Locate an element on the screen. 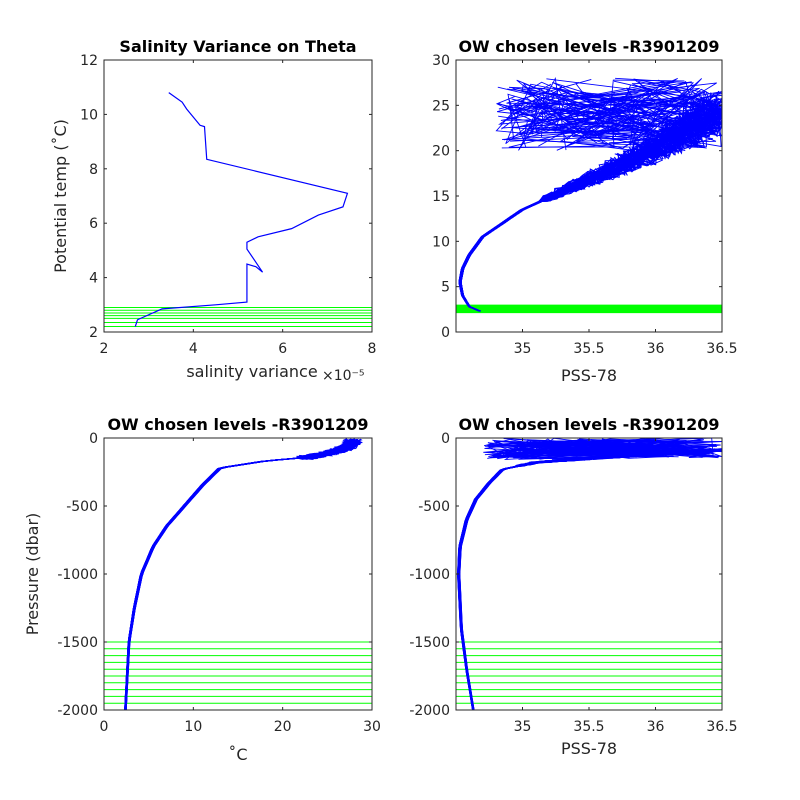  y-axis-label: Potential temp (˚C) is located at coordinates (60, 196).